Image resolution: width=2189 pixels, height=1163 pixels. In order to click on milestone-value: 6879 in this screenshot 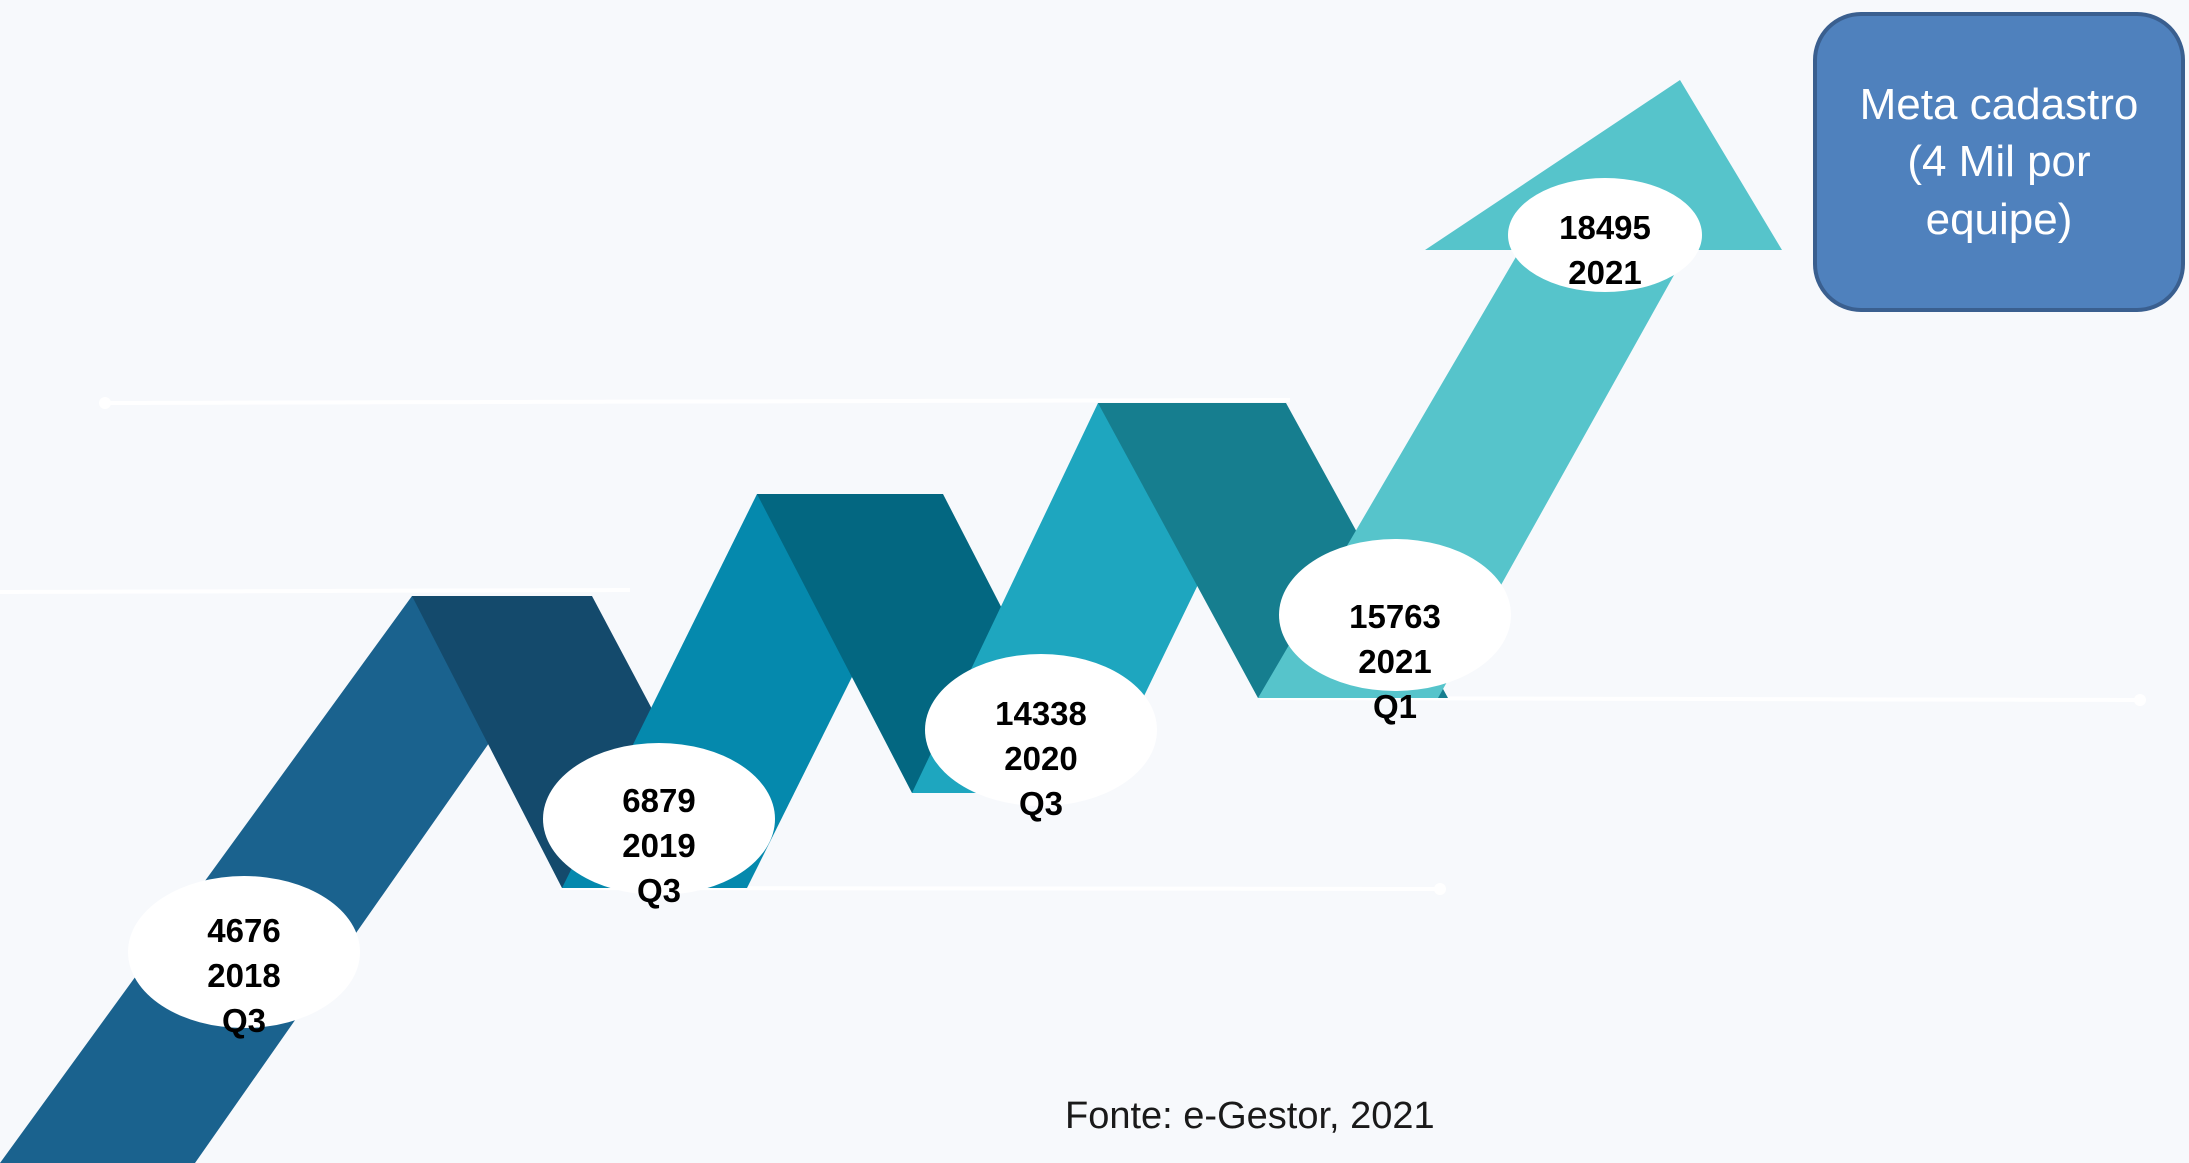, I will do `click(658, 800)`.